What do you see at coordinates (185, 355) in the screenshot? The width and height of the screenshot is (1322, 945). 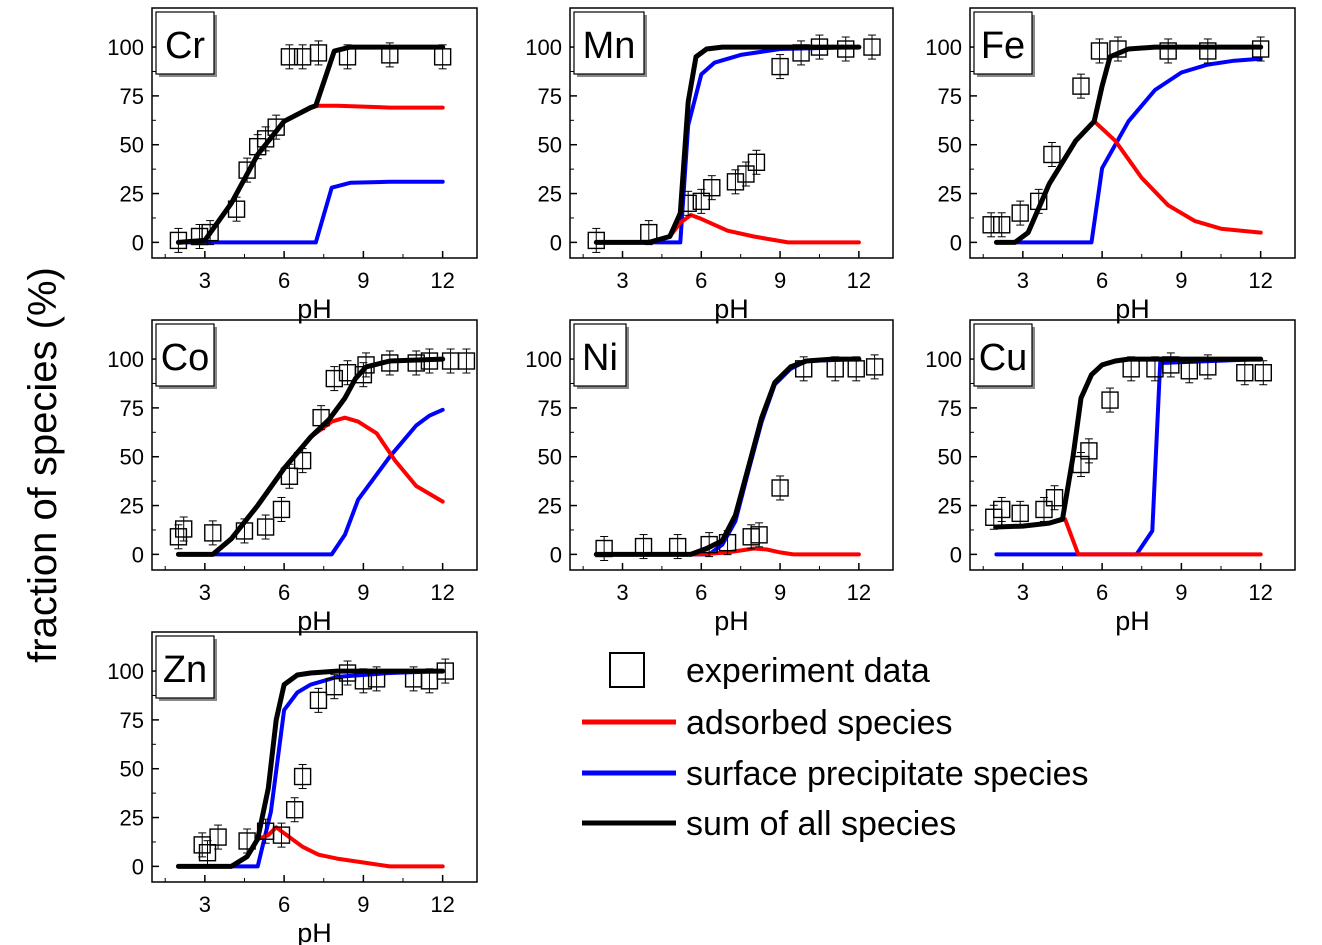 I see `element-label-box-co` at bounding box center [185, 355].